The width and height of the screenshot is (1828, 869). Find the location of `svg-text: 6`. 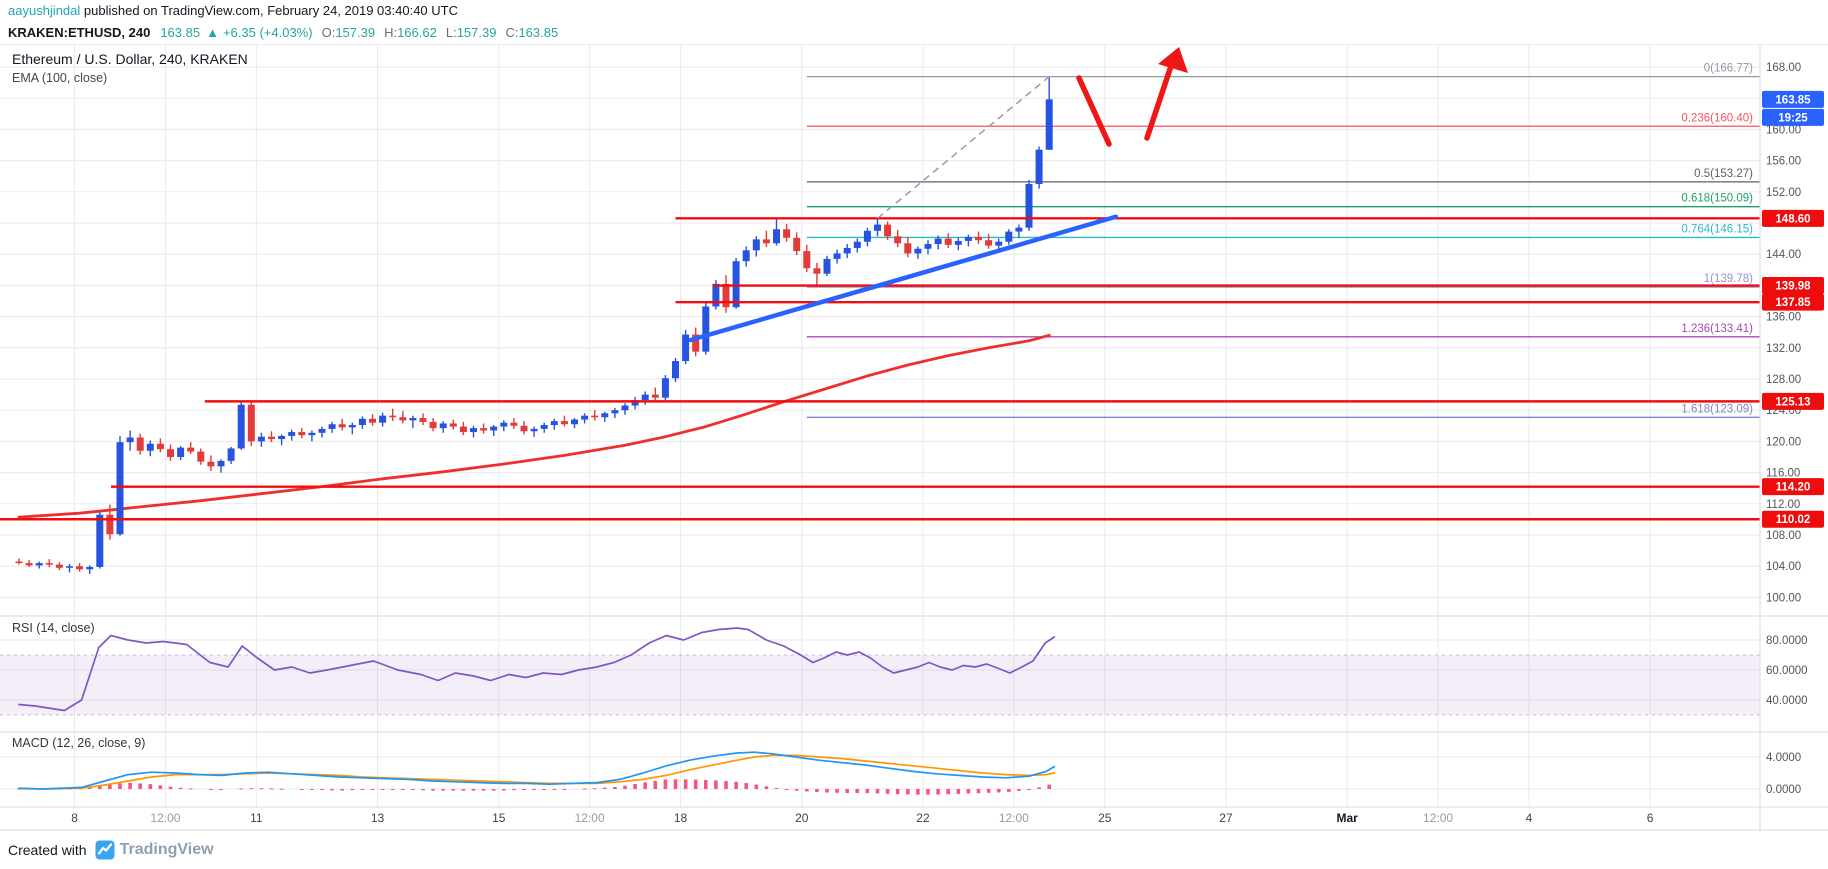

svg-text: 6 is located at coordinates (1650, 818).